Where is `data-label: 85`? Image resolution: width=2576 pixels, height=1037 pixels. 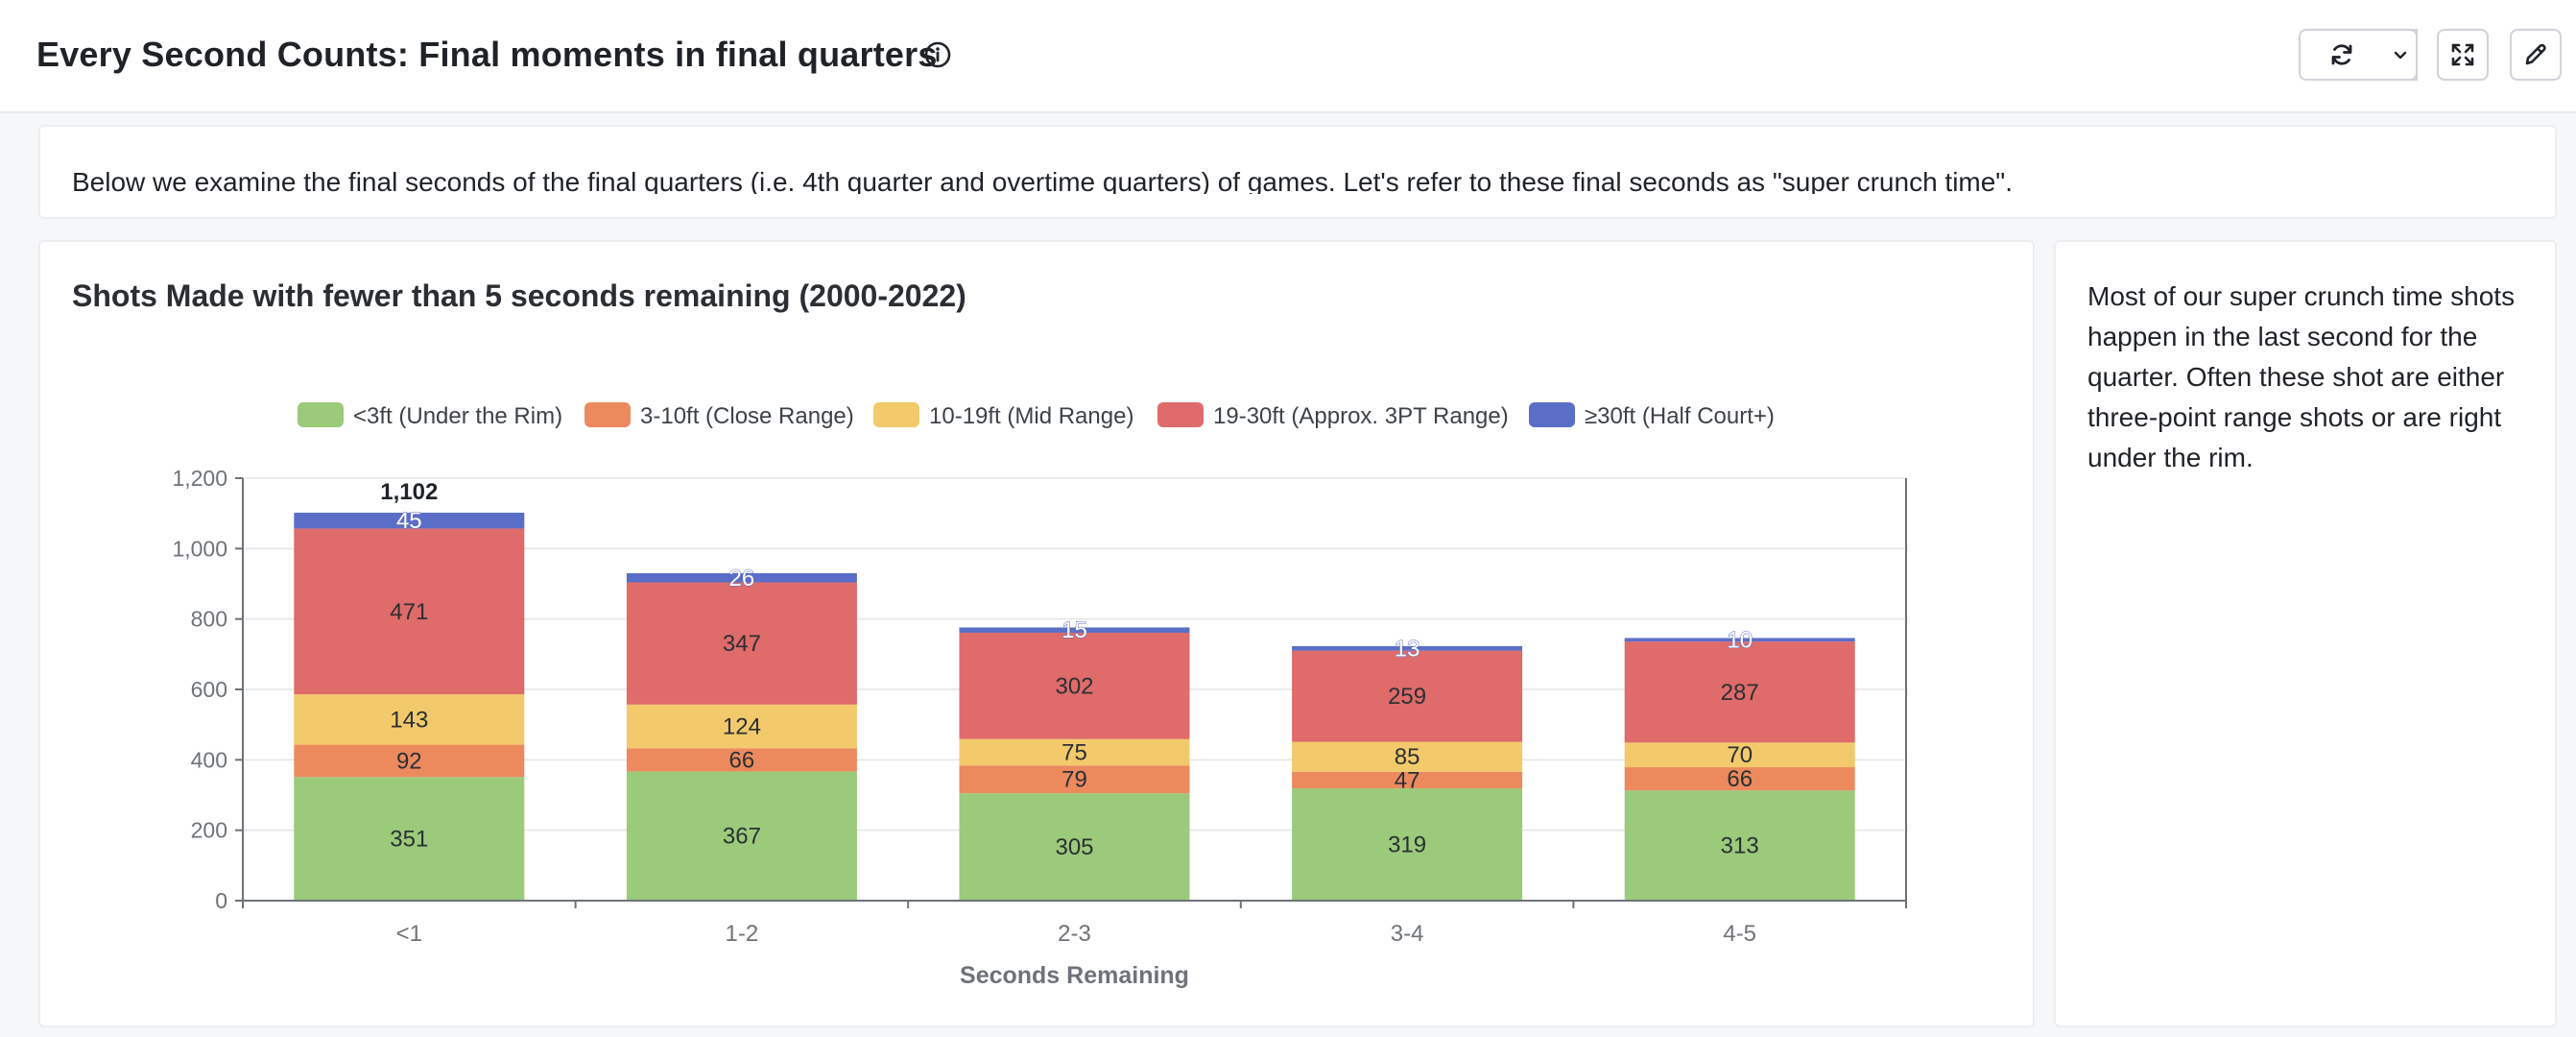
data-label: 85 is located at coordinates (1407, 757).